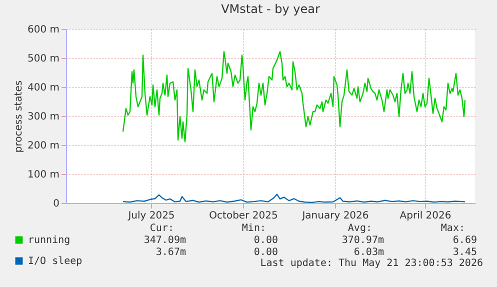  Describe the element at coordinates (363, 240) in the screenshot. I see `text: 370.97m` at that location.